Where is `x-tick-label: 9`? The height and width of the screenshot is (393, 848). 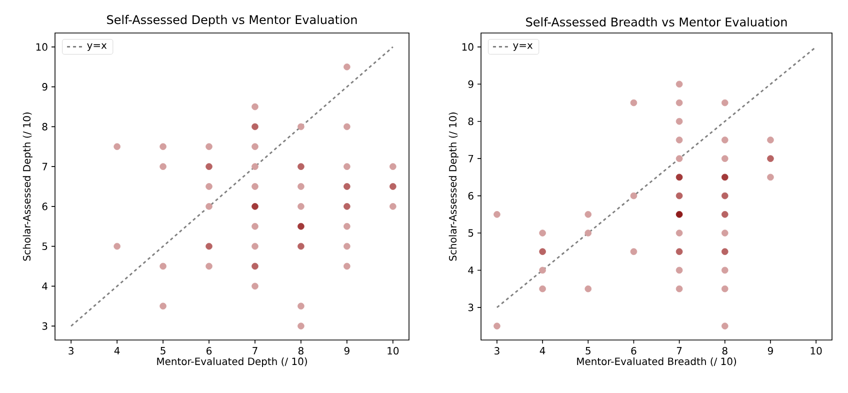
x-tick-label: 9 is located at coordinates (347, 351).